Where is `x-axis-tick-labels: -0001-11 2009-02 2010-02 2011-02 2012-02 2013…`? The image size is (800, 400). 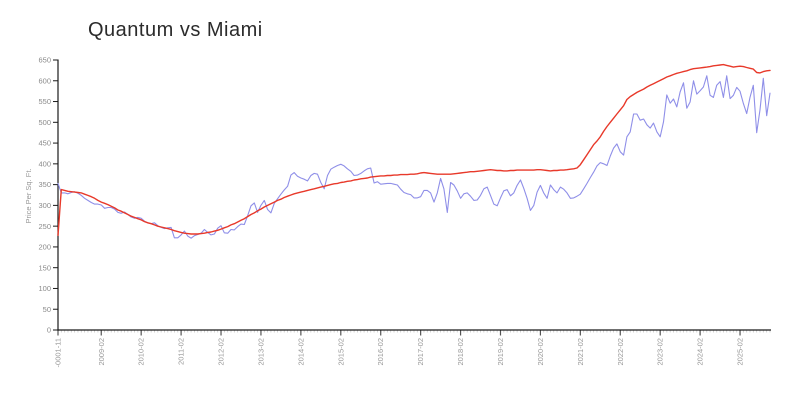
x-axis-tick-labels: -0001-11 2009-02 2010-02 2011-02 2012-02 2013… is located at coordinates (399, 352).